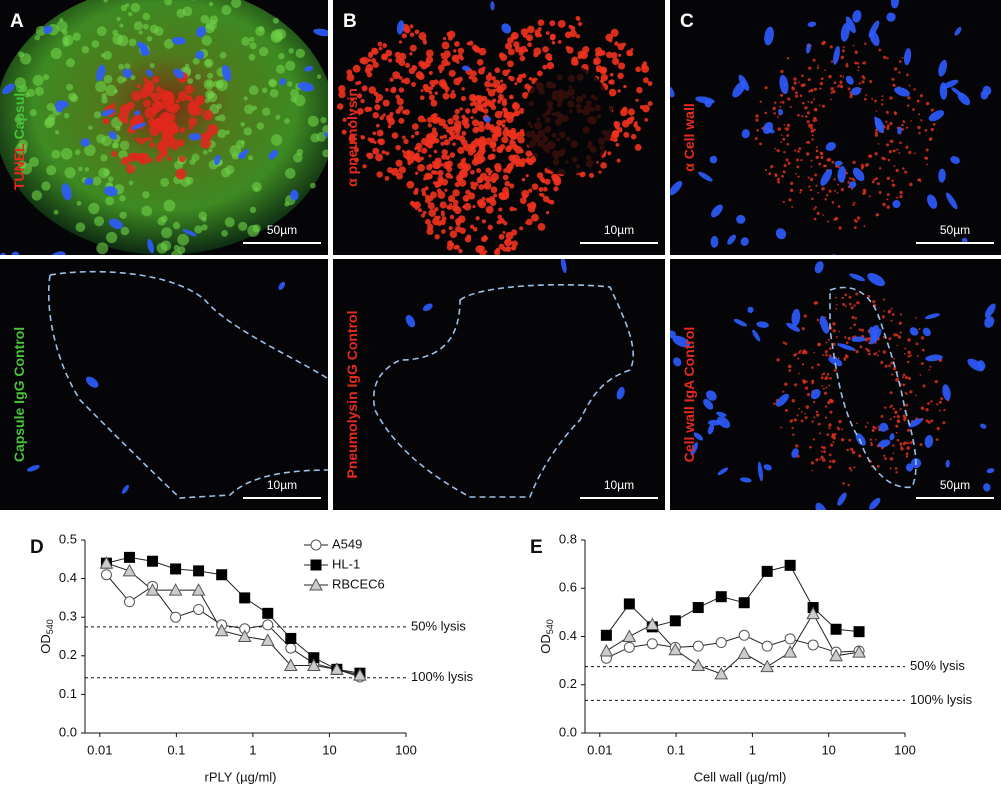 This screenshot has height=800, width=1001. Describe the element at coordinates (752, 749) in the screenshot. I see `x-tick-label: 1` at that location.